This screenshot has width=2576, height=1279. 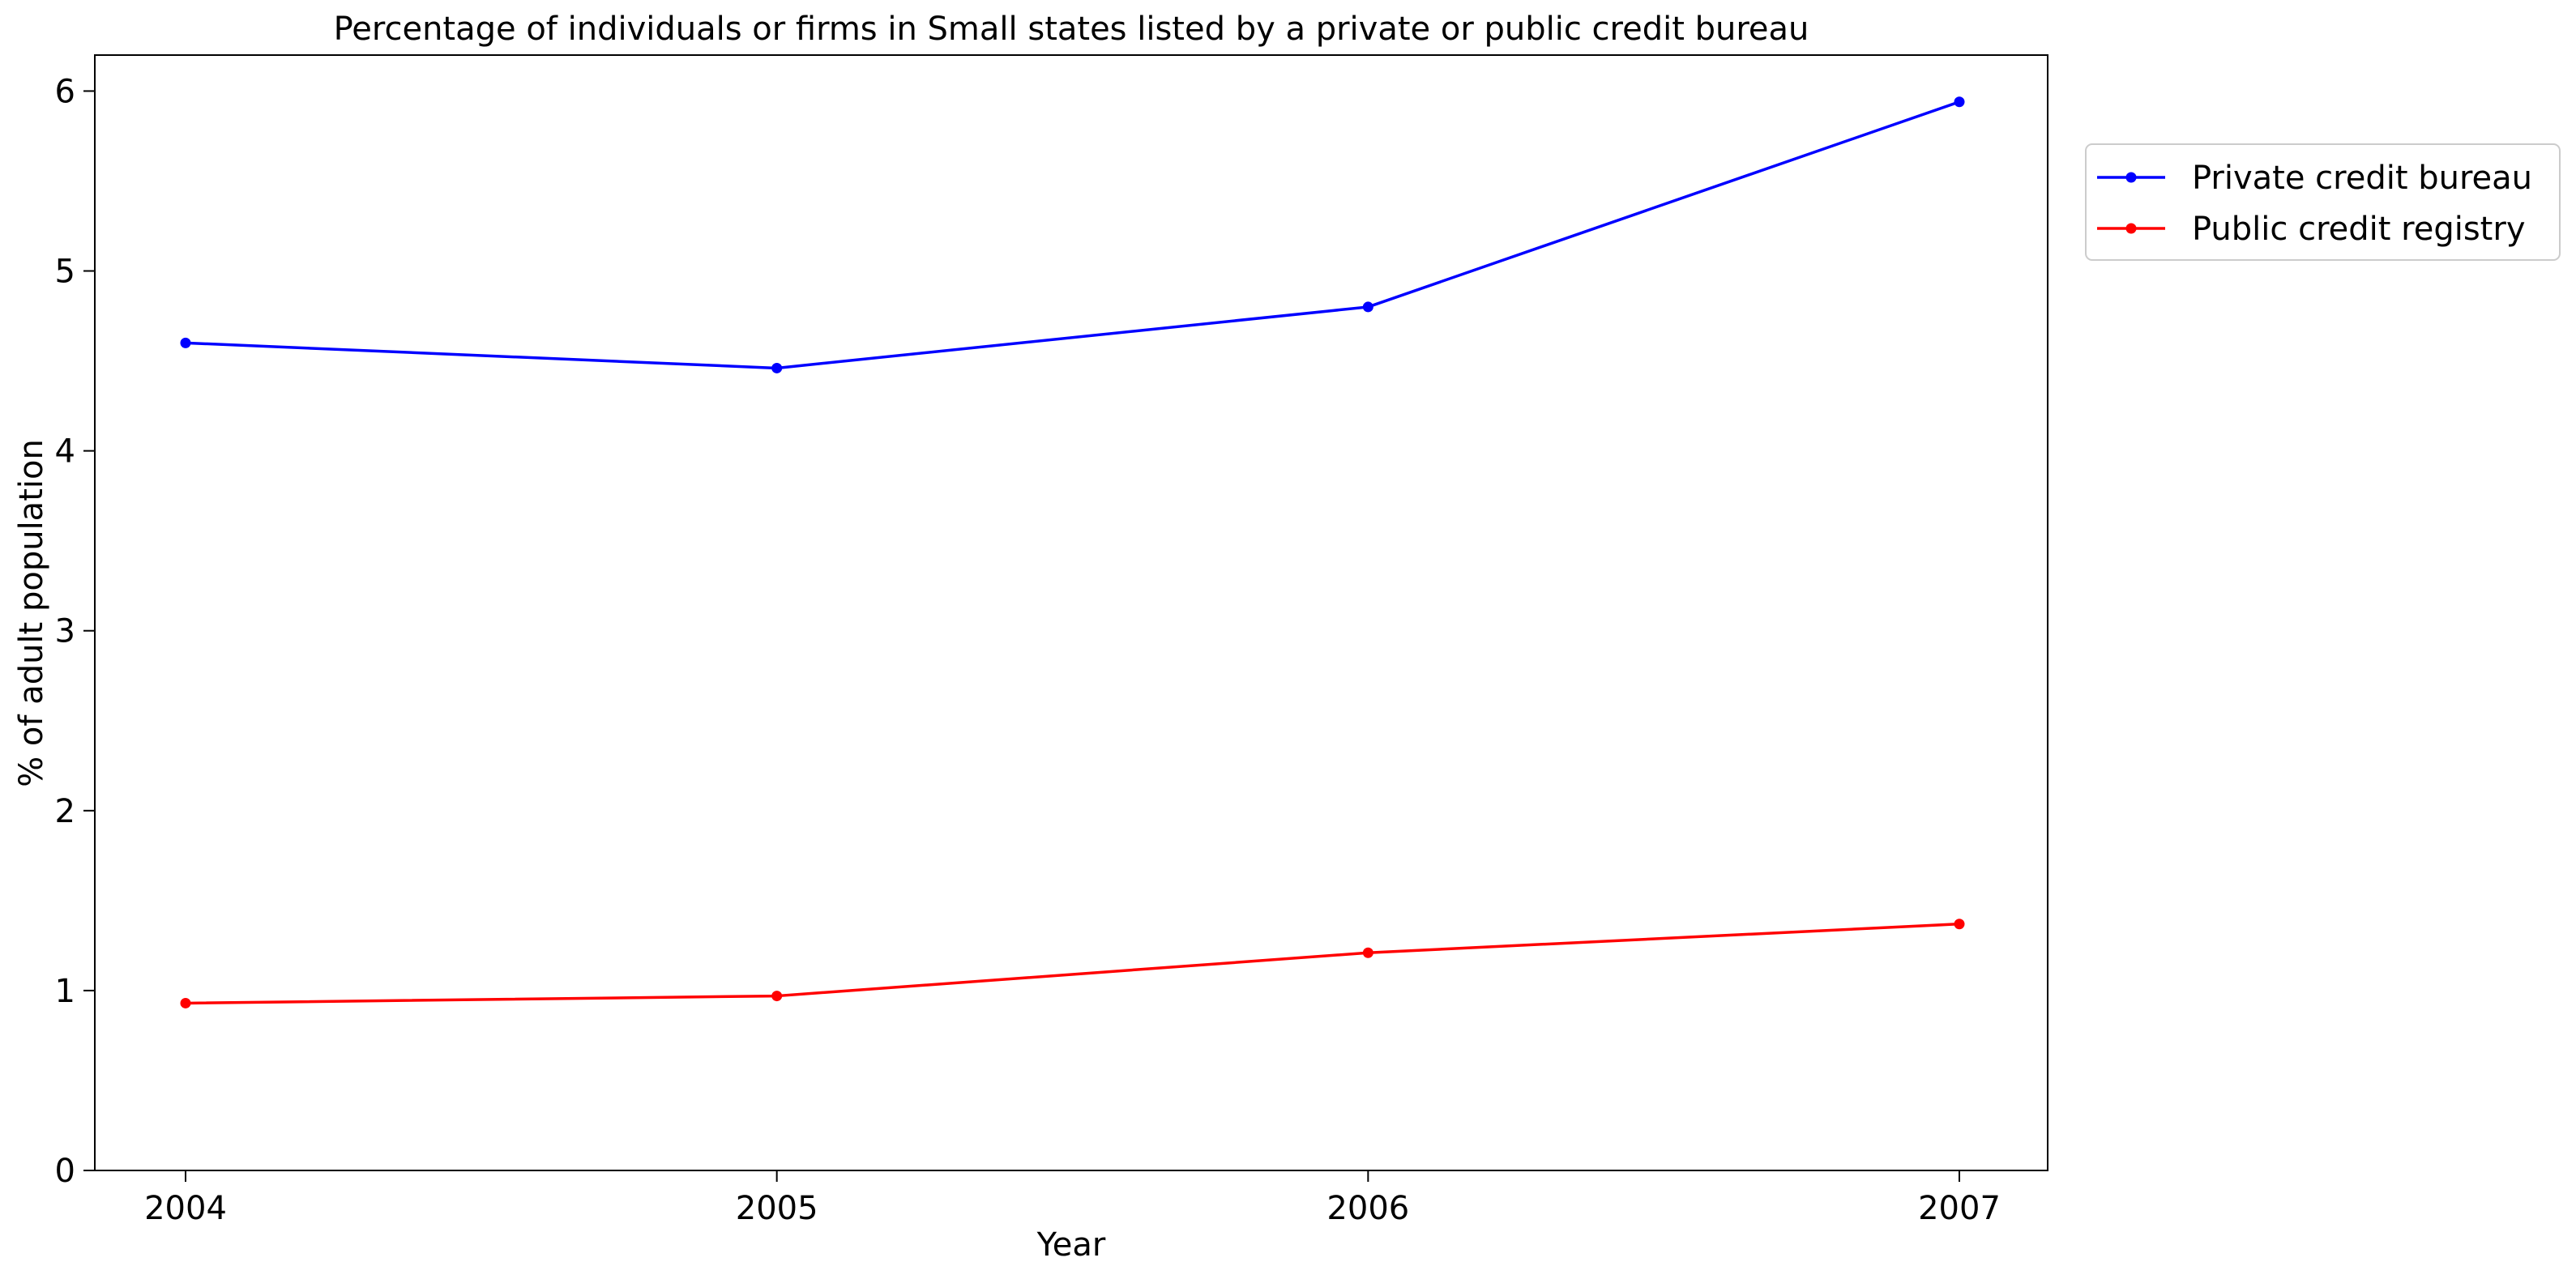 What do you see at coordinates (777, 1208) in the screenshot?
I see `x-tick-label: 2005` at bounding box center [777, 1208].